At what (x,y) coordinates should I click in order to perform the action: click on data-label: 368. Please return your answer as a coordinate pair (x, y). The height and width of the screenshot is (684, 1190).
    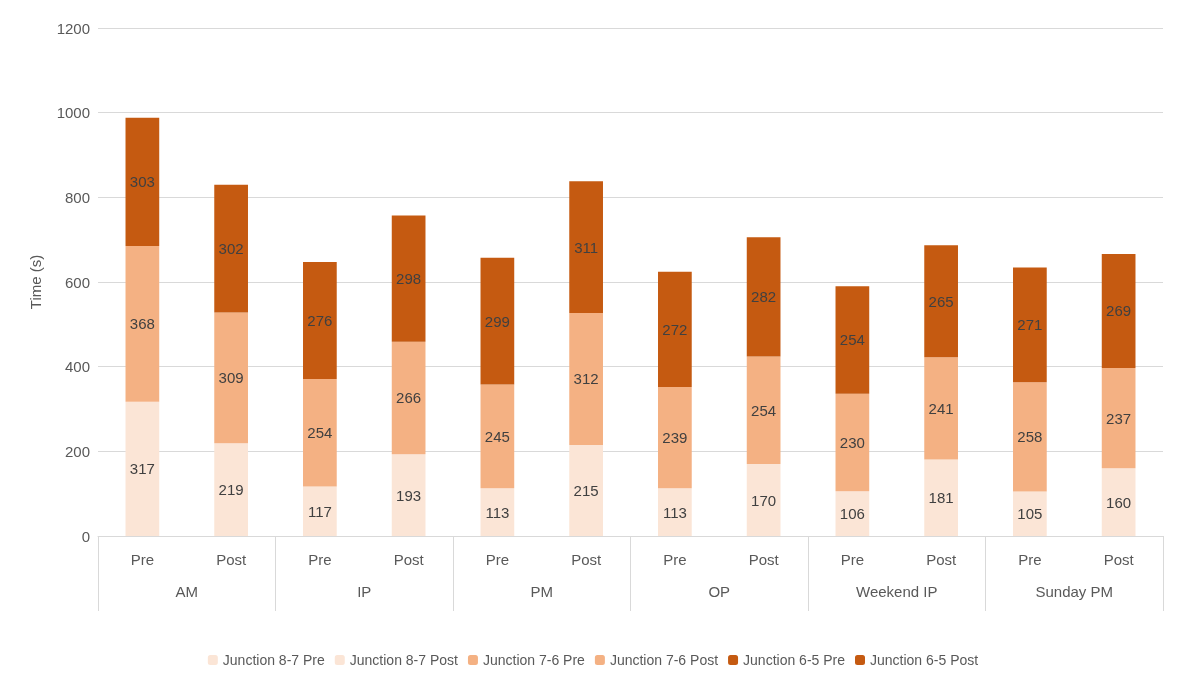
    Looking at the image, I should click on (142, 324).